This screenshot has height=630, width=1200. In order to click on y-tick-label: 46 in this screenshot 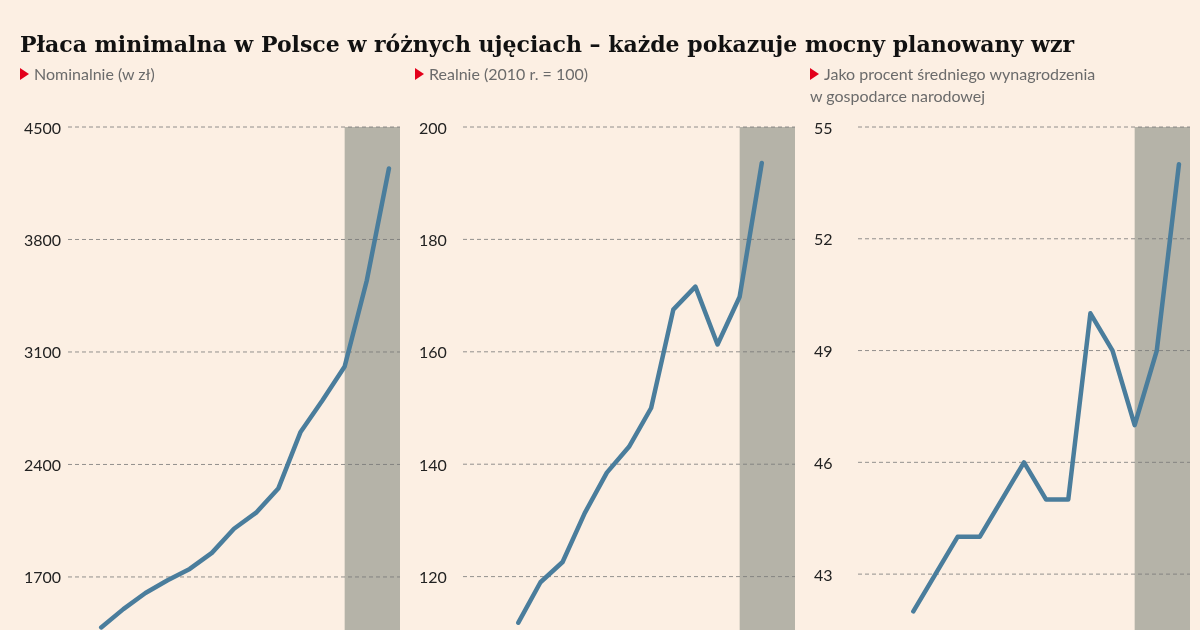, I will do `click(823, 462)`.